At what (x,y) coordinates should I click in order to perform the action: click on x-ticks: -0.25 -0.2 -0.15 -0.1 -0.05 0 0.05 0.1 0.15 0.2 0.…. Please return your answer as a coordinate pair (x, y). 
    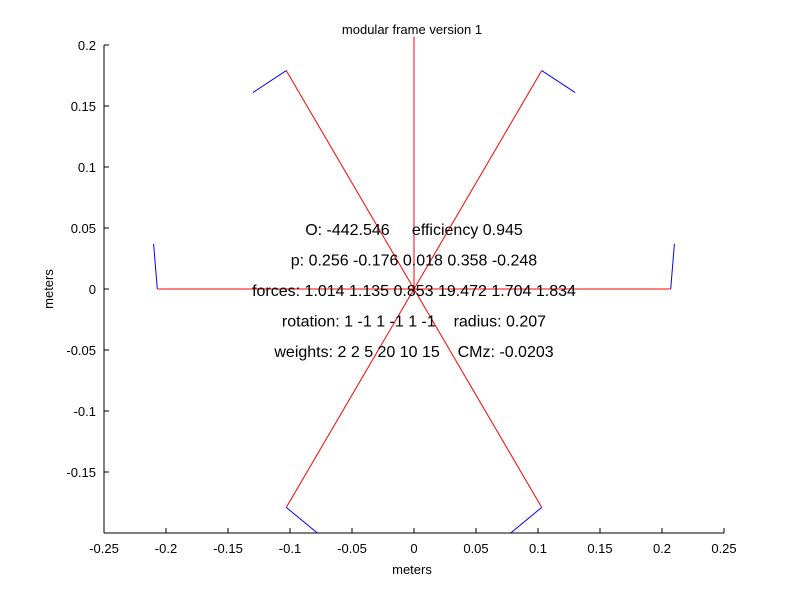
    Looking at the image, I should click on (413, 542).